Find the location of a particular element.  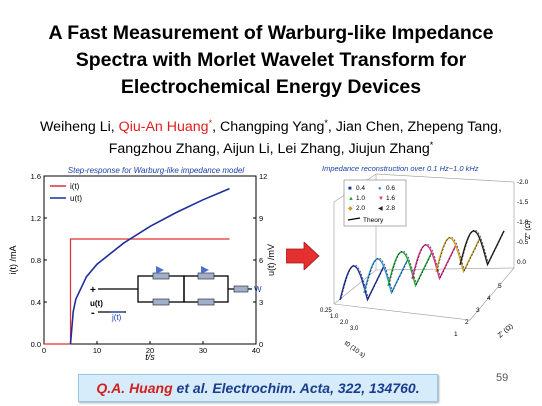

series-i-line is located at coordinates (137, 291).